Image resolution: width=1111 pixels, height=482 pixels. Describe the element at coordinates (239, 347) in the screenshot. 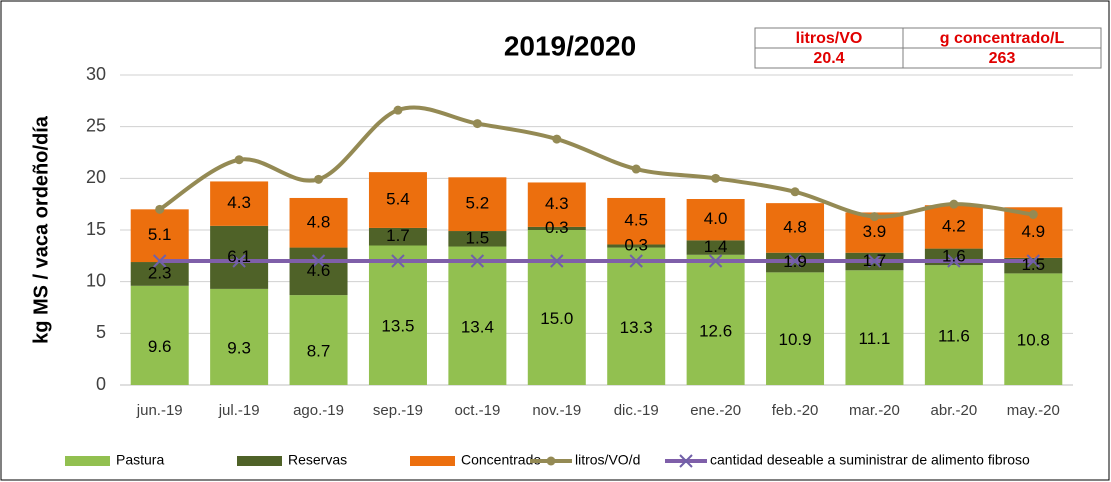

I see `data-label: 9.3` at that location.